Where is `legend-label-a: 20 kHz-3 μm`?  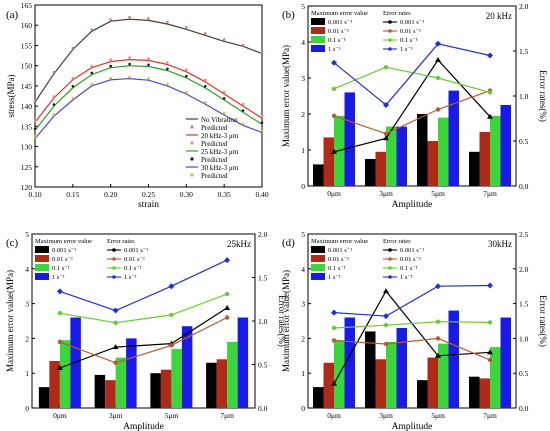
legend-label-a: 20 kHz-3 μm is located at coordinates (220, 136).